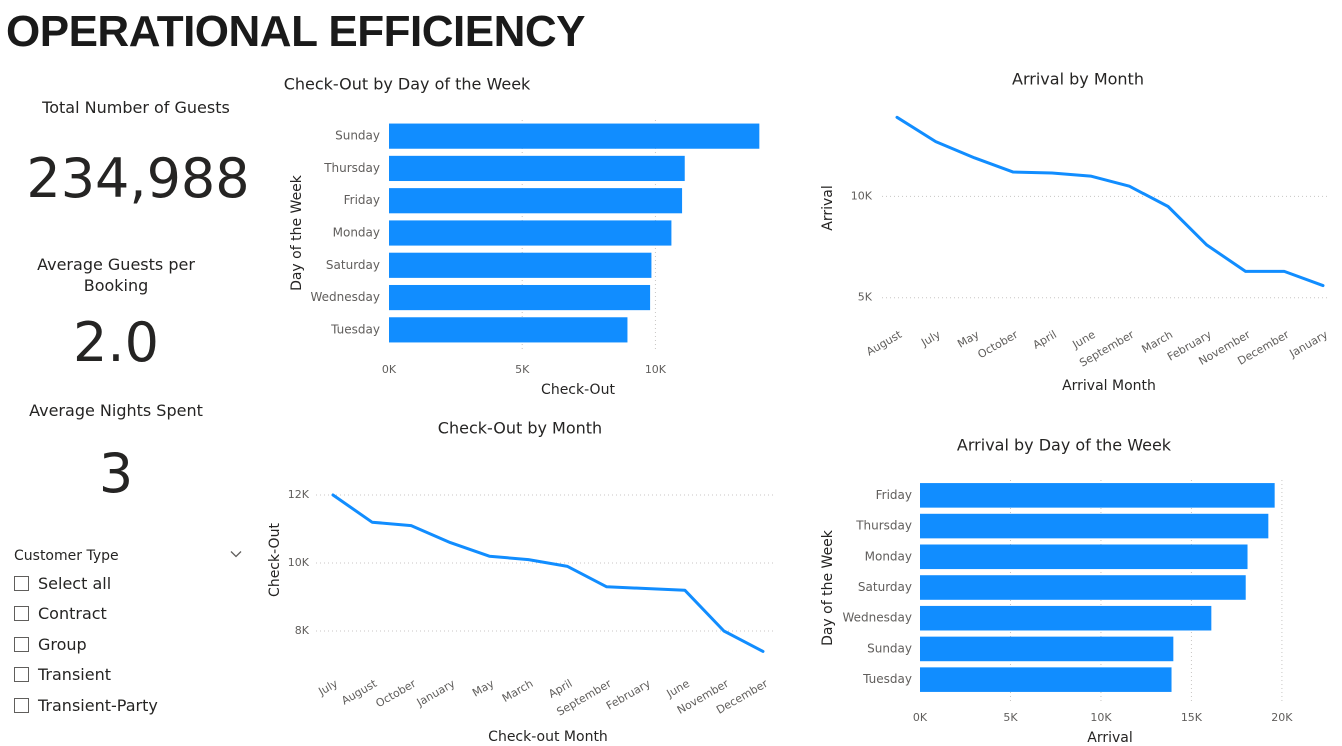 The height and width of the screenshot is (746, 1342). Describe the element at coordinates (883, 526) in the screenshot. I see `arrival-by-day-category-label: Thursday` at that location.